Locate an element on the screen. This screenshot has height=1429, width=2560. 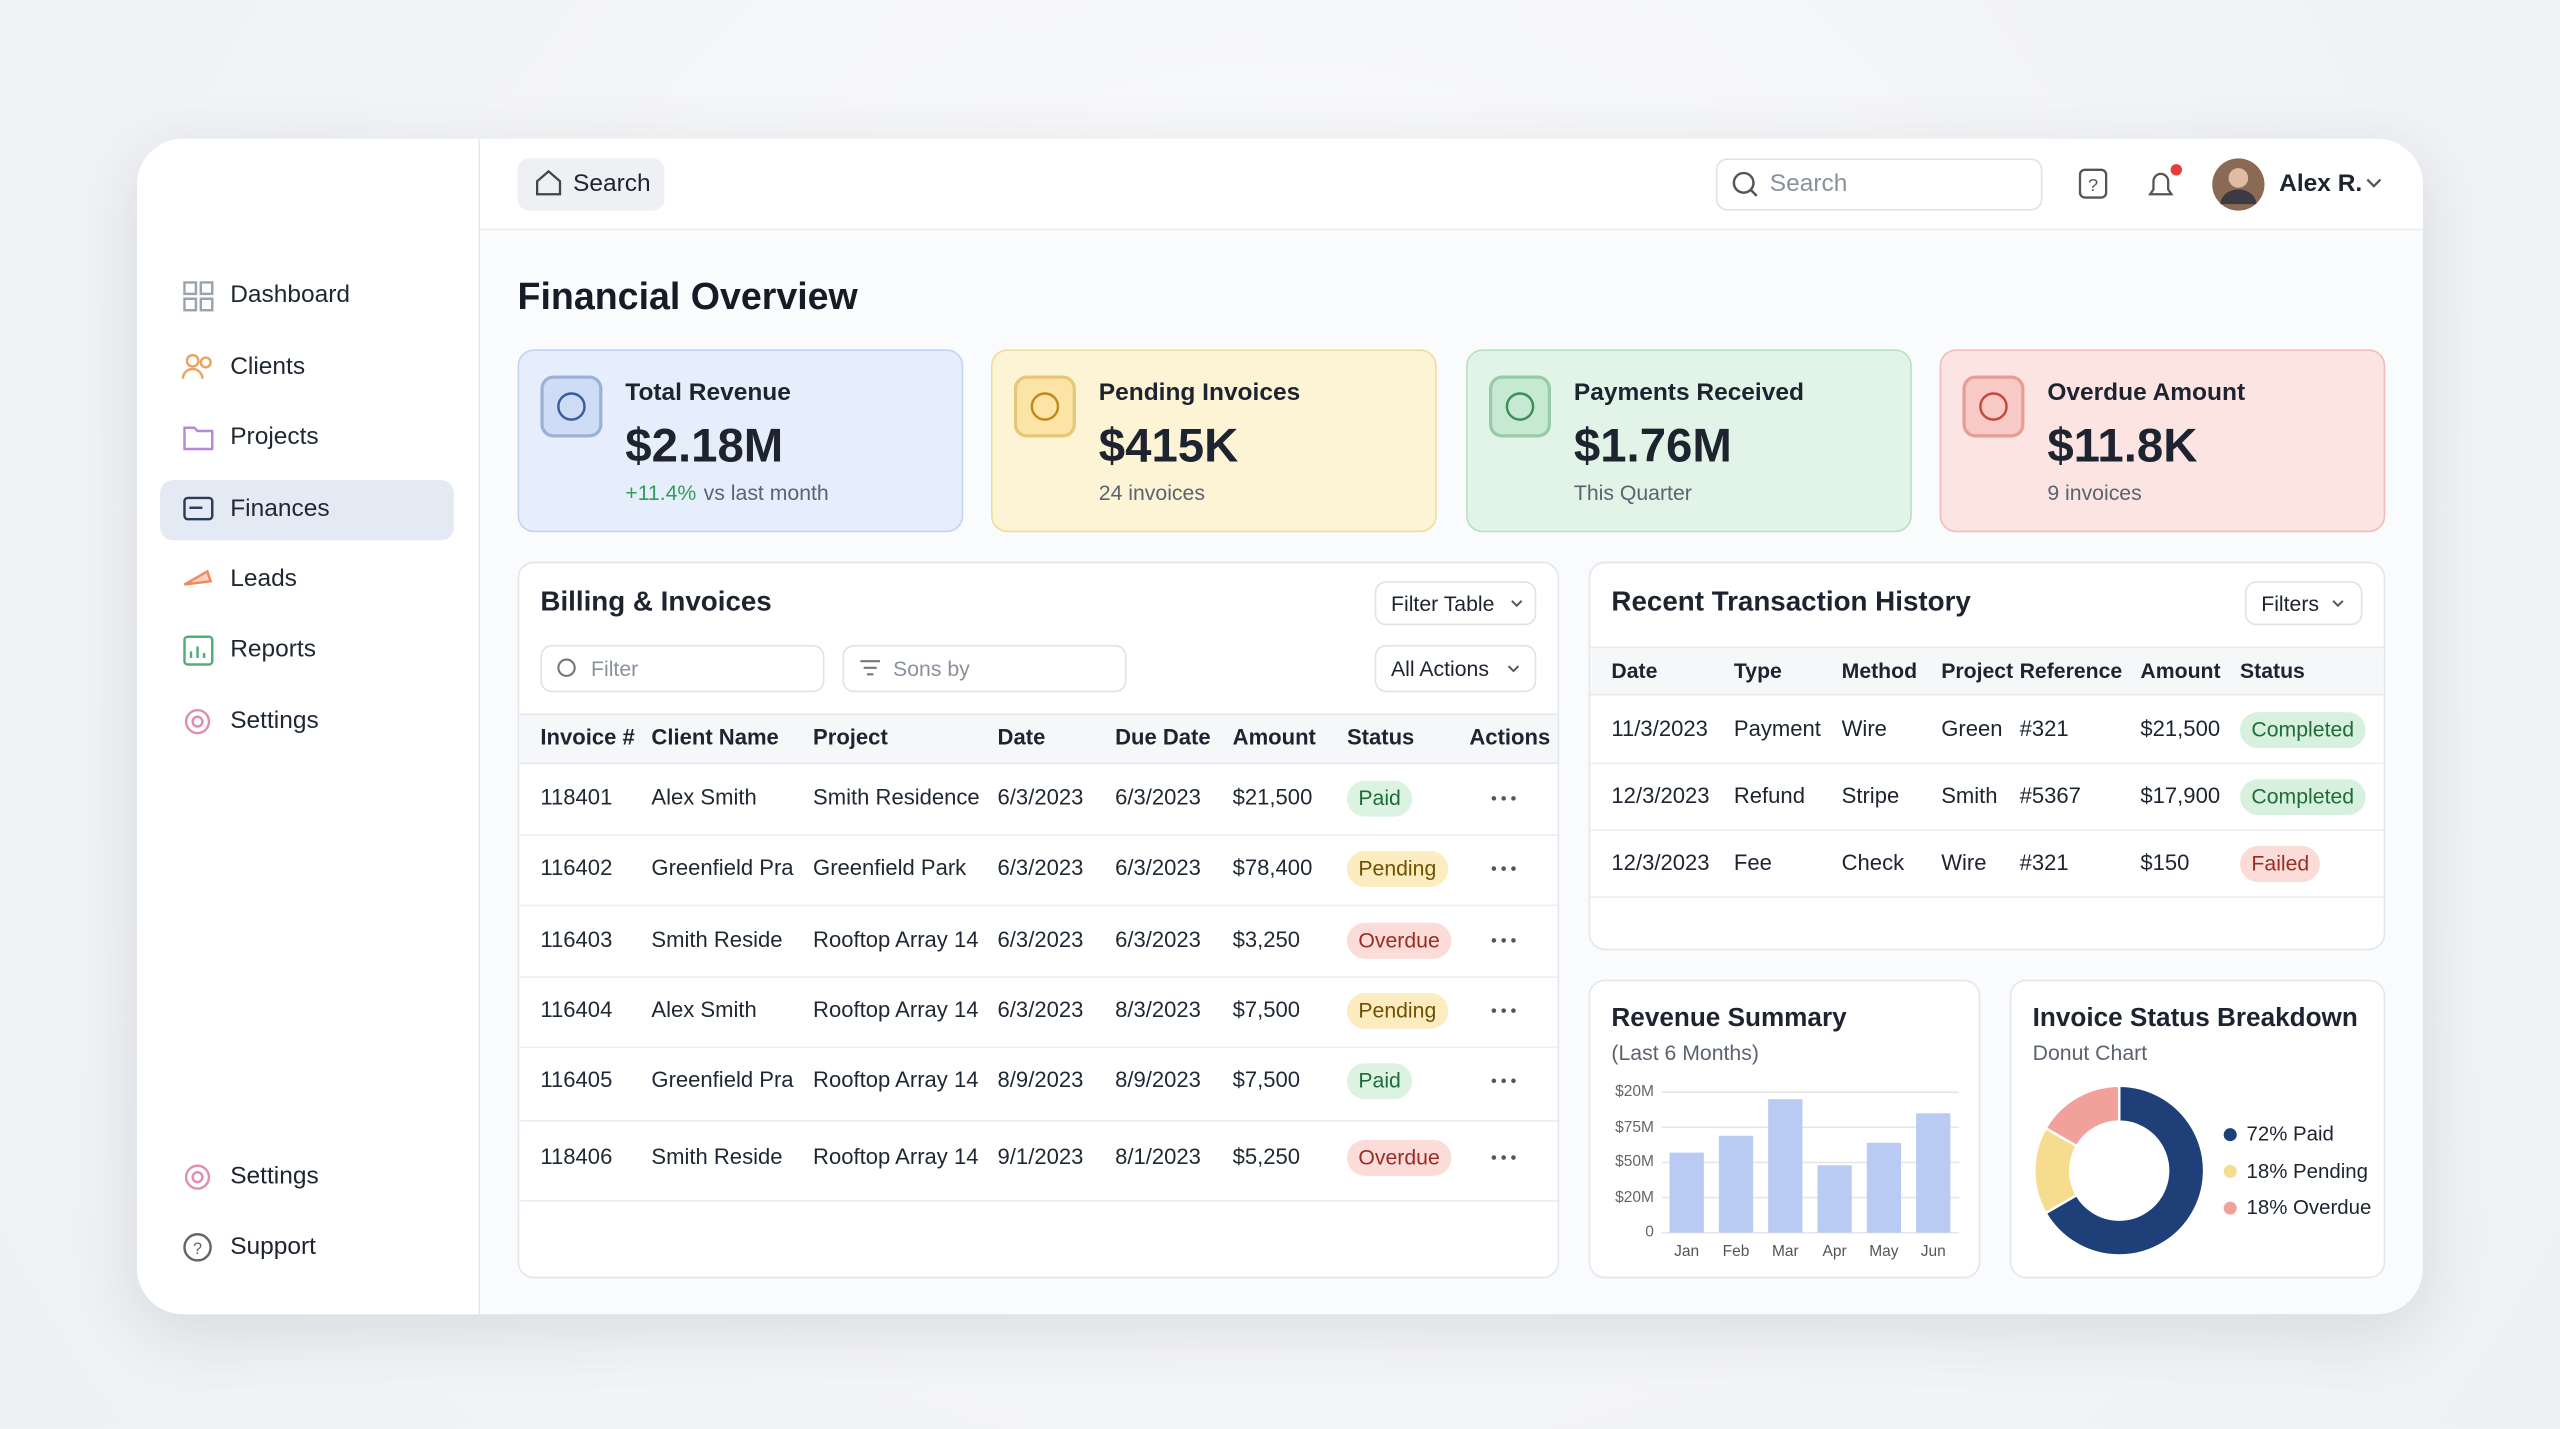
chart-title: Revenue Summary is located at coordinates (1729, 1018).